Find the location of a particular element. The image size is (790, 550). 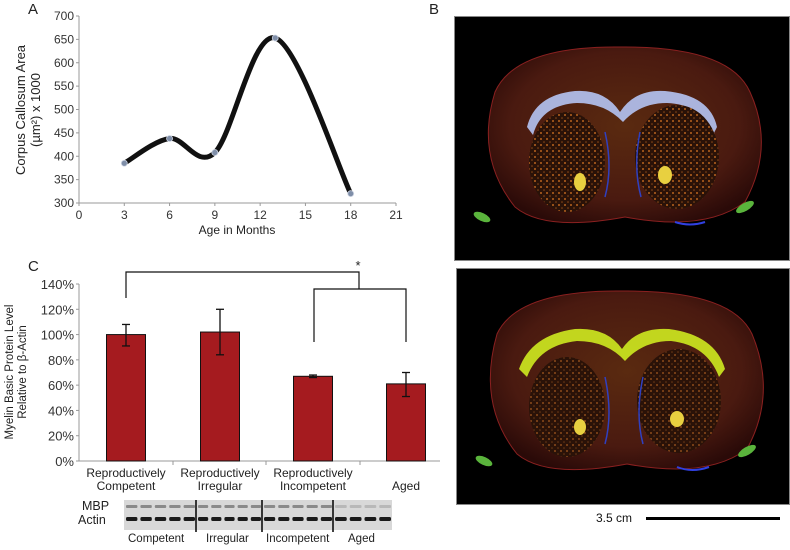

blot-label-mbp: MBP is located at coordinates (96, 506).